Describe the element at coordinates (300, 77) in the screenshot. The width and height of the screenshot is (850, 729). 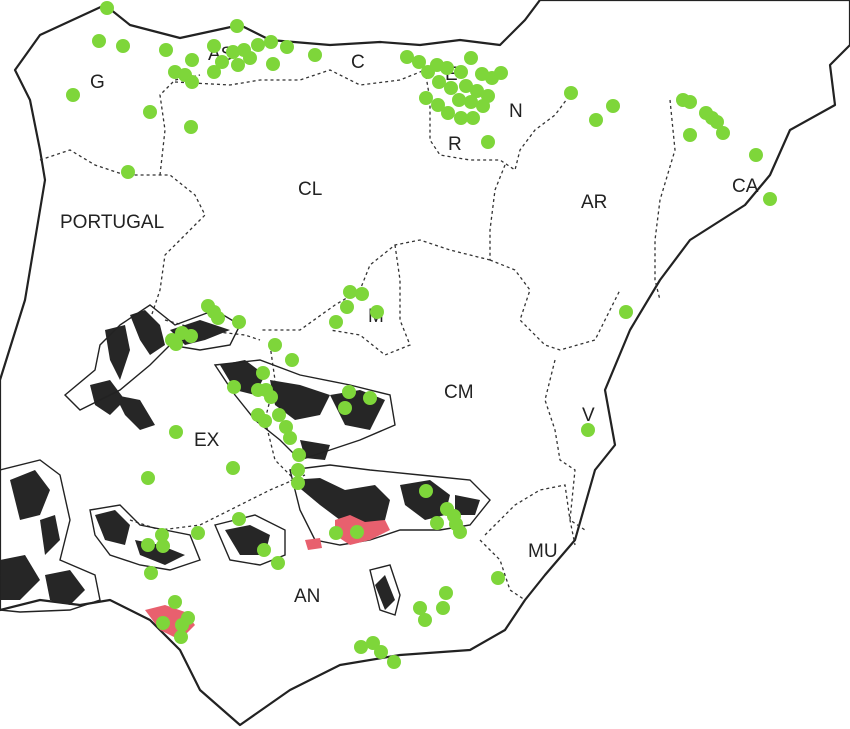
I see `border-as-cl` at that location.